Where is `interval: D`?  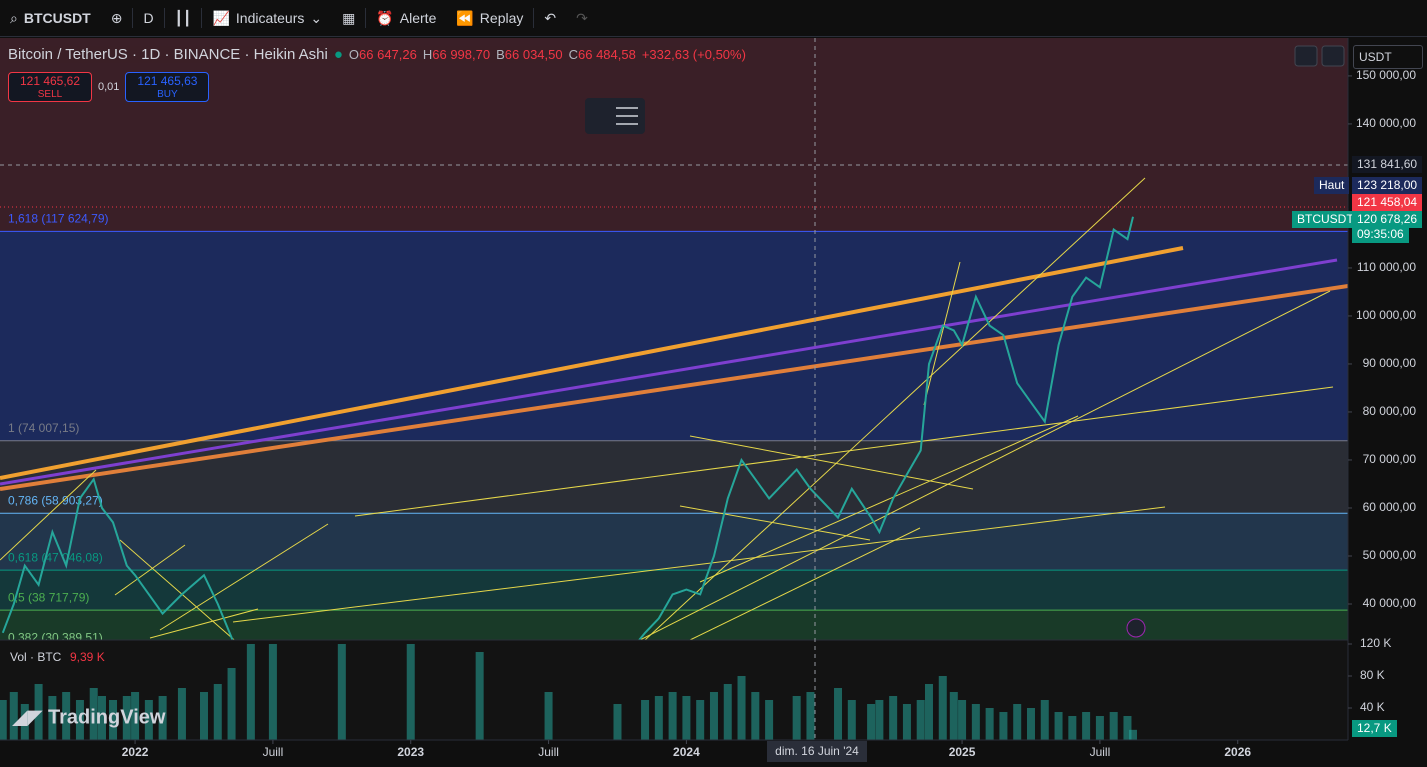 interval: D is located at coordinates (148, 18).